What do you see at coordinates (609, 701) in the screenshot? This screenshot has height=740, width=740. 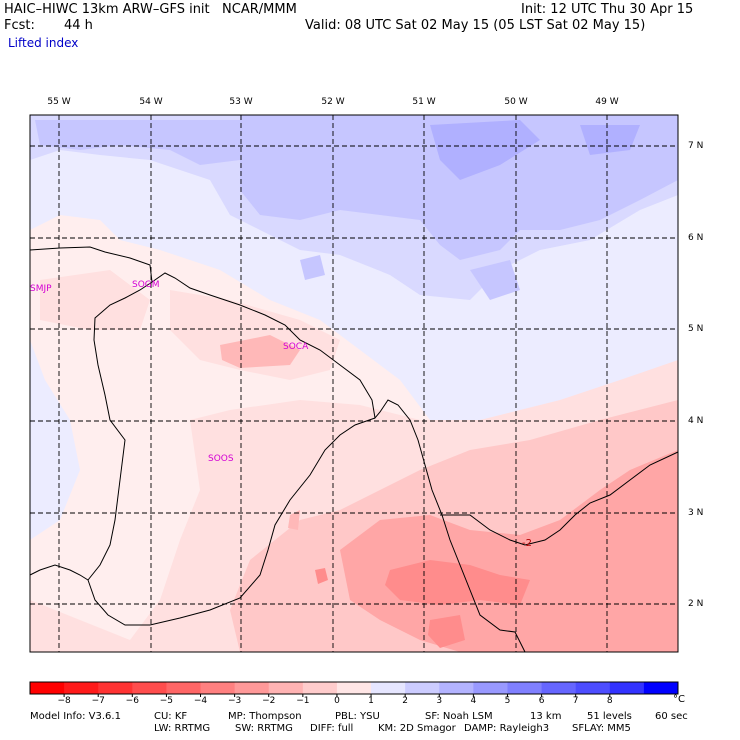 I see `colorbar-tick-label: 8` at bounding box center [609, 701].